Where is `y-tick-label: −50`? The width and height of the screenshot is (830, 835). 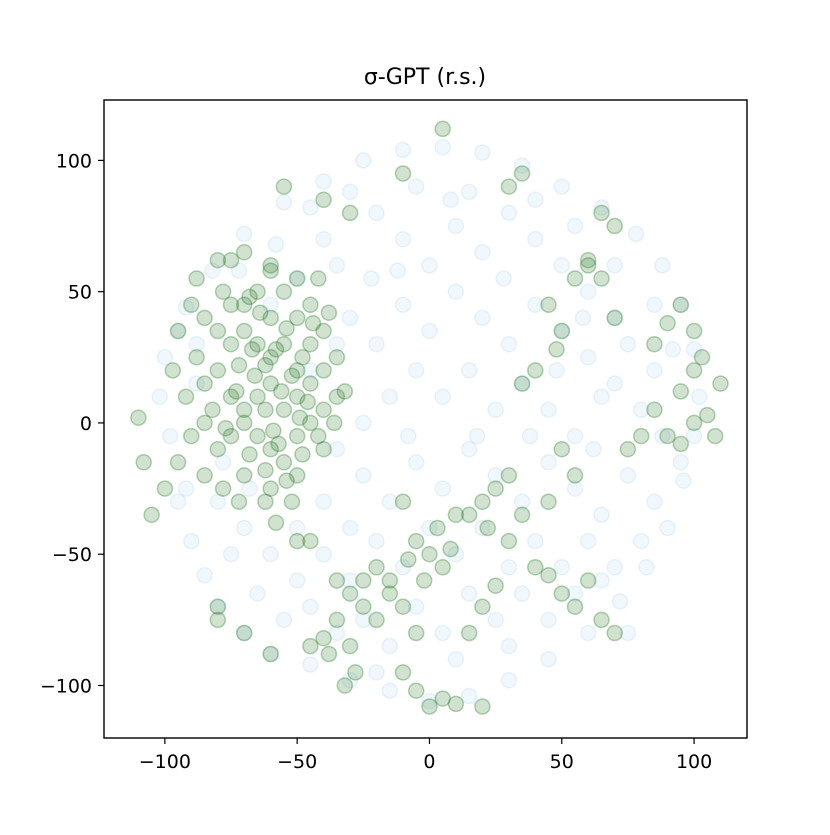 y-tick-label: −50 is located at coordinates (72, 555).